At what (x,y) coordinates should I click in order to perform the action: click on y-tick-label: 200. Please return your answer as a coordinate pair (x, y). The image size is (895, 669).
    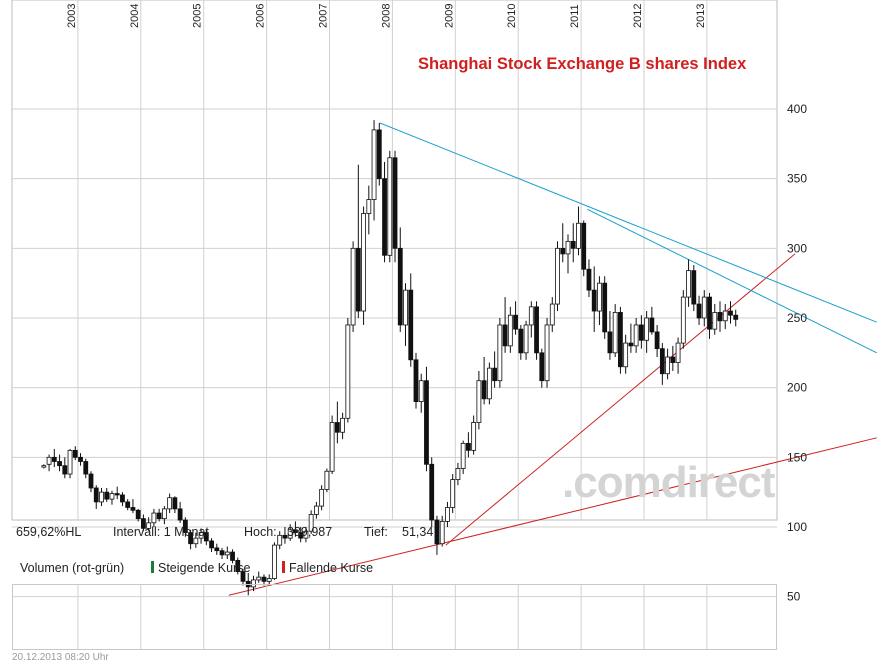
    Looking at the image, I should click on (797, 388).